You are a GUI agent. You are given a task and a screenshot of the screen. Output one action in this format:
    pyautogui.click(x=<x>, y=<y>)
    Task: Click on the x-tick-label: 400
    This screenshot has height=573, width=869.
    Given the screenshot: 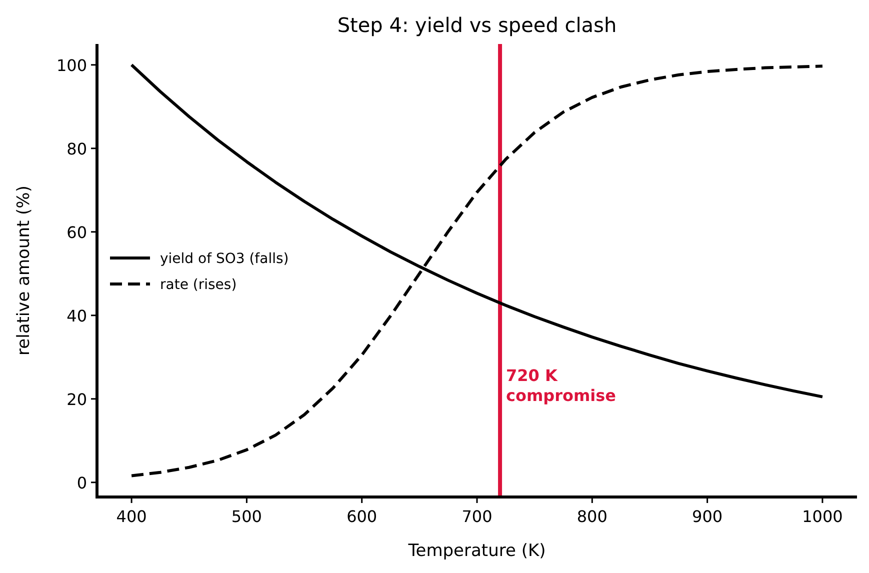 What is the action you would take?
    pyautogui.click(x=131, y=516)
    